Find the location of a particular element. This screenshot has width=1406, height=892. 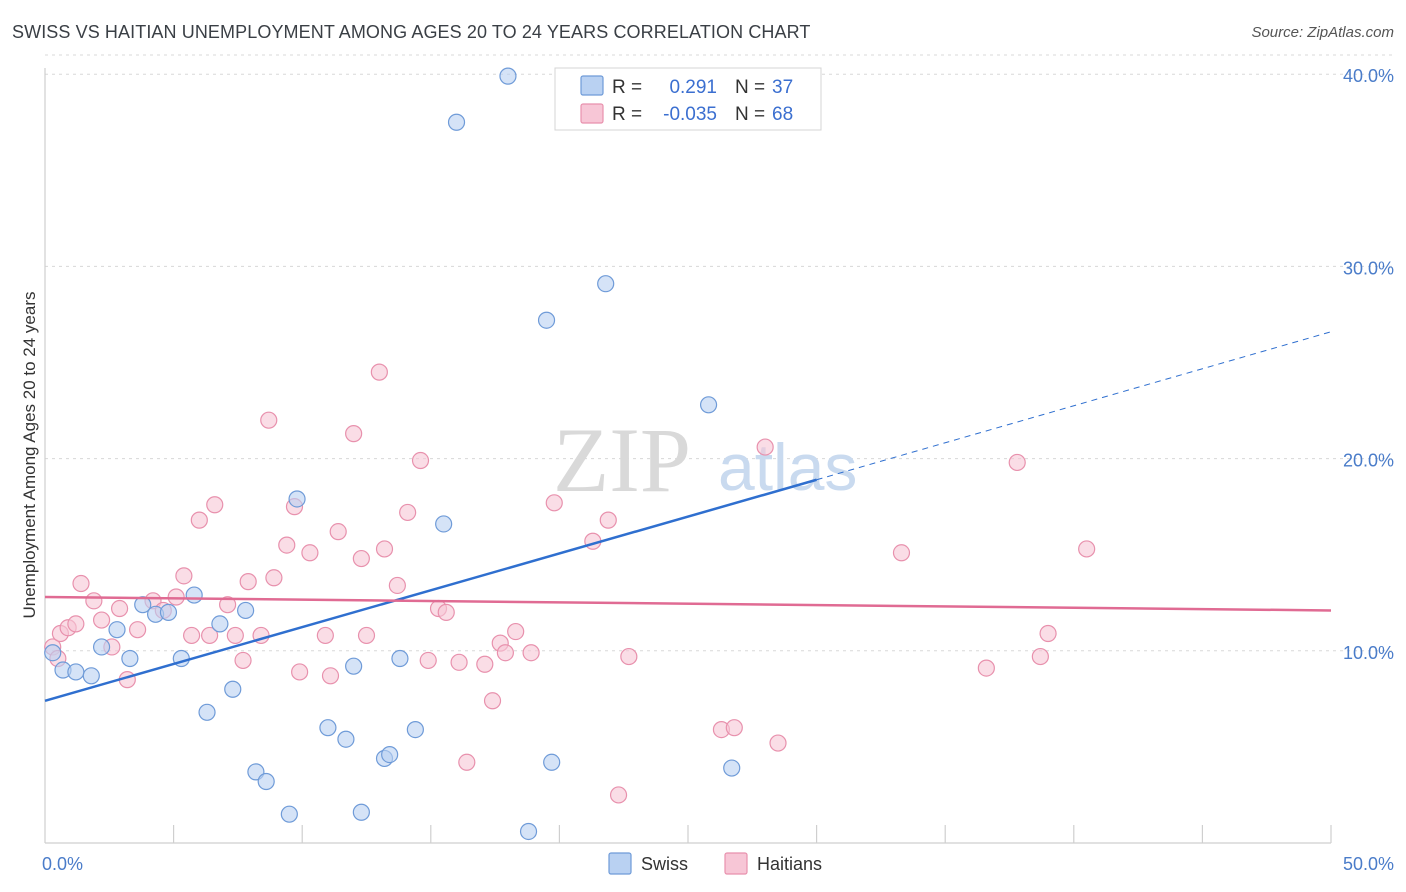

legend-swiss-r-value: 0.291 is located at coordinates (693, 87).